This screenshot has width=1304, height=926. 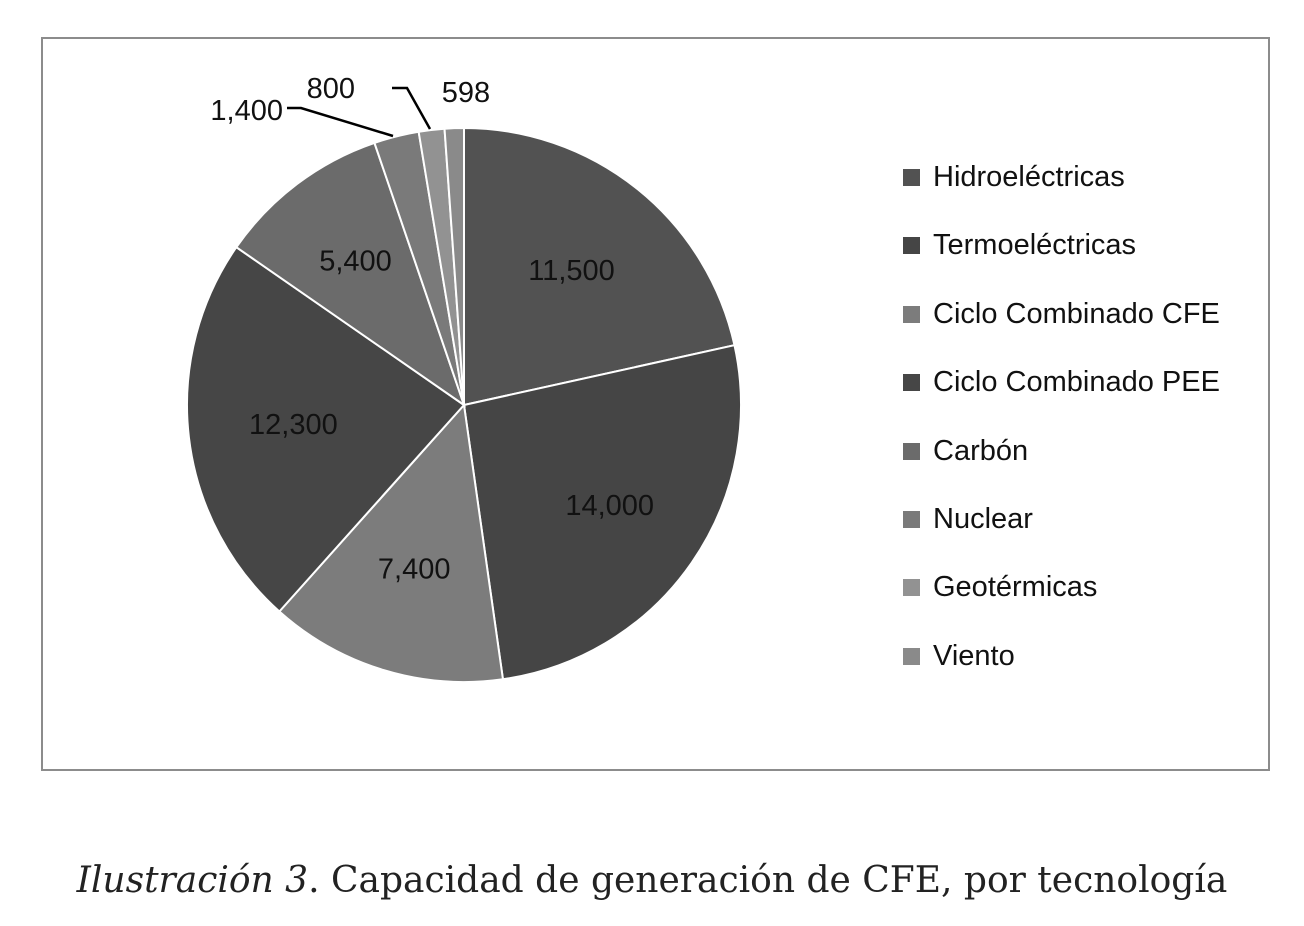 I want to click on legend-item-ciclo-combinado-pee: Ciclo Combinado PEE, so click(x=1083, y=393).